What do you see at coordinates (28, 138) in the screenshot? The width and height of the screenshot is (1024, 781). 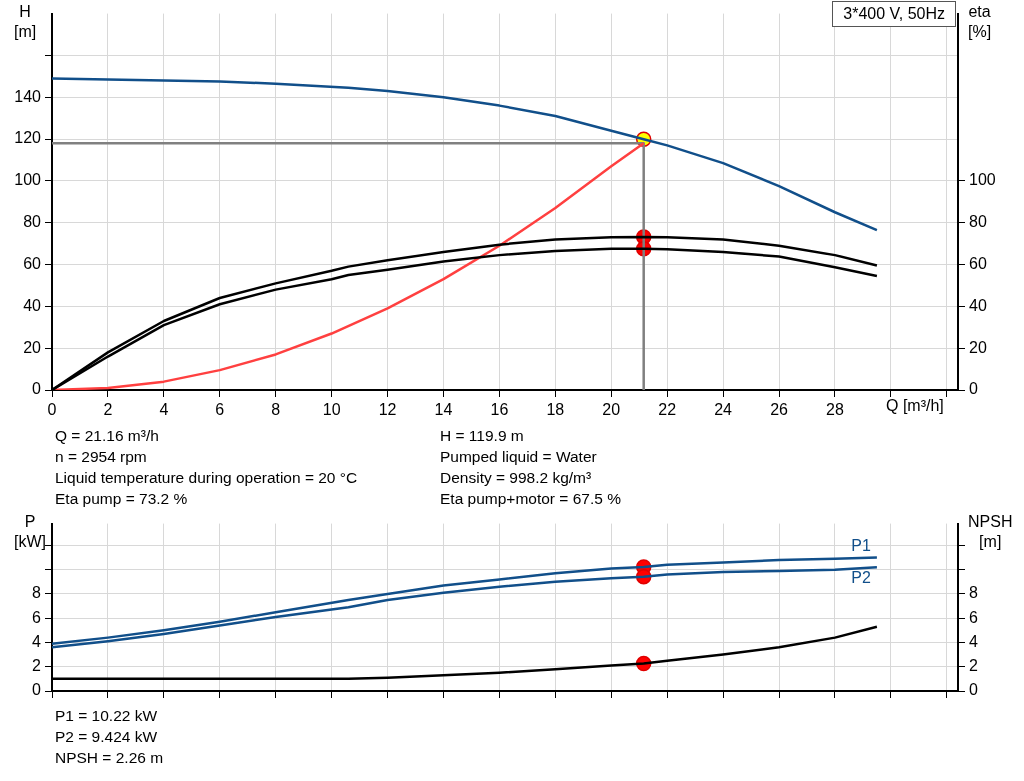 I see `y-tick-label: 120` at bounding box center [28, 138].